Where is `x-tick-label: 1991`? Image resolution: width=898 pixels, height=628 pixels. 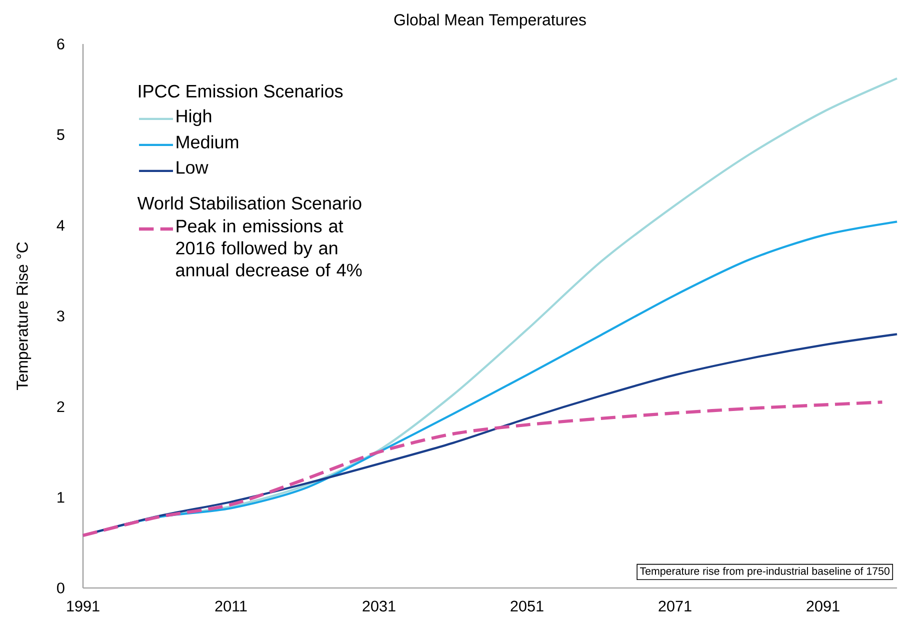
x-tick-label: 1991 is located at coordinates (83, 606).